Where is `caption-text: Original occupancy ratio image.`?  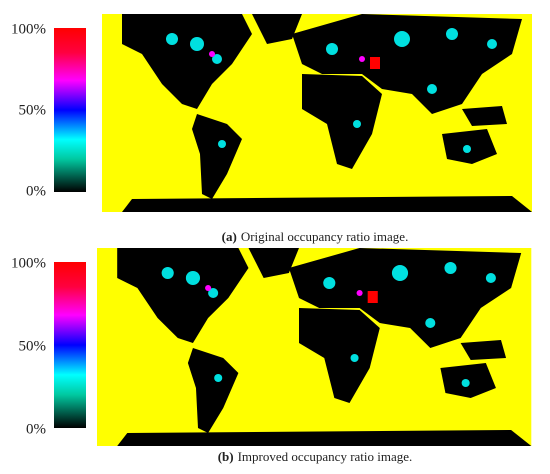
caption-text: Original occupancy ratio image. is located at coordinates (325, 236).